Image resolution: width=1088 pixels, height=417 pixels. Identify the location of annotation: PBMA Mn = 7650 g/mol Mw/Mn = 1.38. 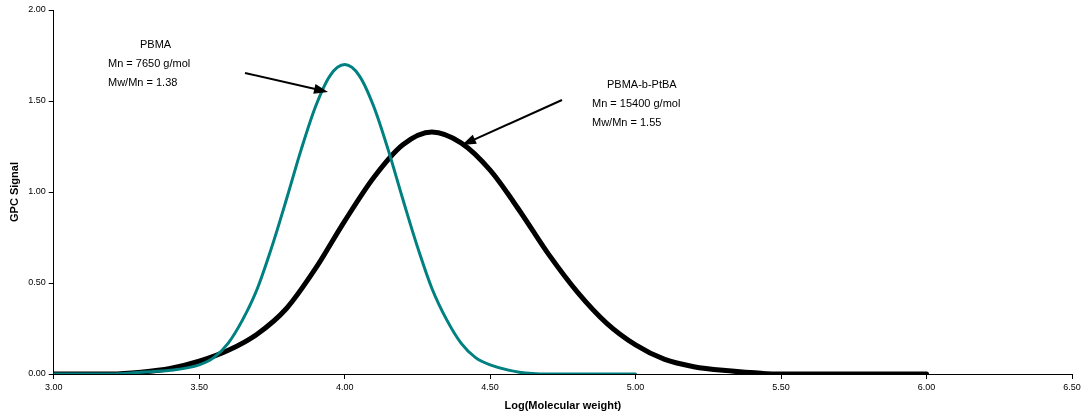
(149, 63).